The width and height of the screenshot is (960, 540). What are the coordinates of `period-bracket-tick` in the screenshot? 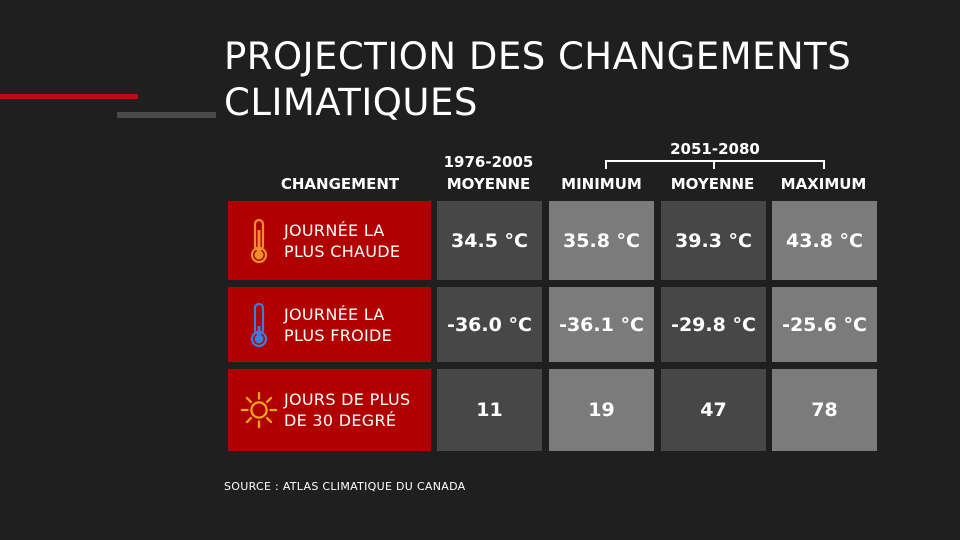 It's located at (714, 164).